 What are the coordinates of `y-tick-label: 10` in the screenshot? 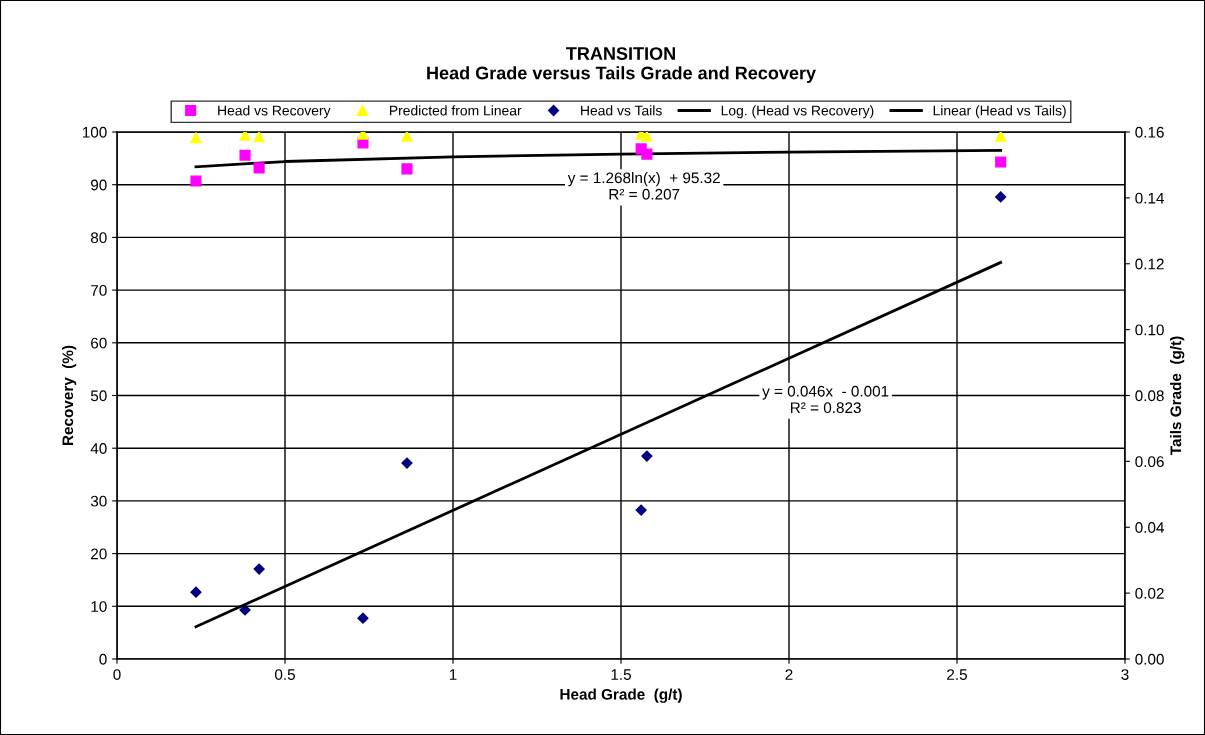 It's located at (99, 606).